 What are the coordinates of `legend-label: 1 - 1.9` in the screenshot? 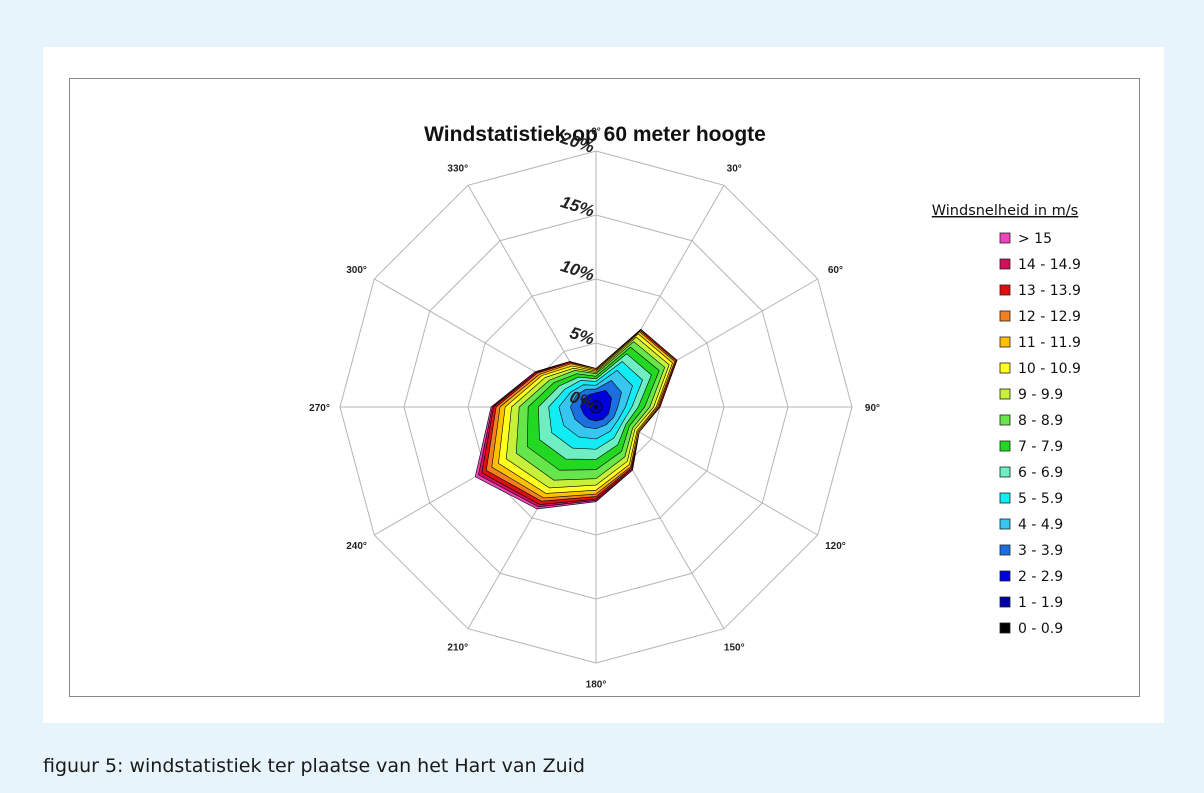 It's located at (1040, 603).